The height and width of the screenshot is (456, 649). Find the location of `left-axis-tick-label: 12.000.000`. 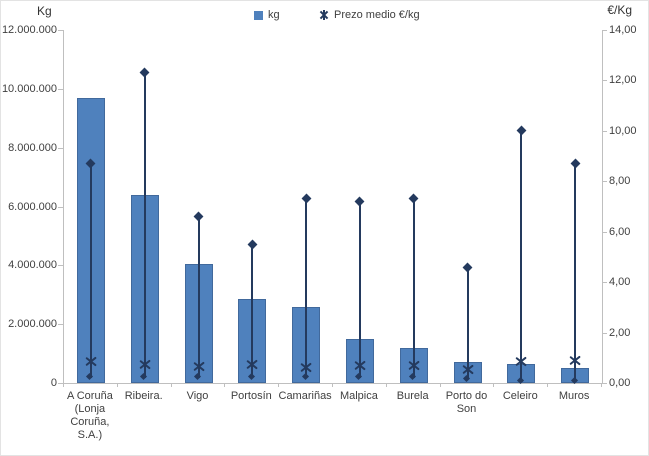

left-axis-tick-label: 12.000.000 is located at coordinates (29, 30).